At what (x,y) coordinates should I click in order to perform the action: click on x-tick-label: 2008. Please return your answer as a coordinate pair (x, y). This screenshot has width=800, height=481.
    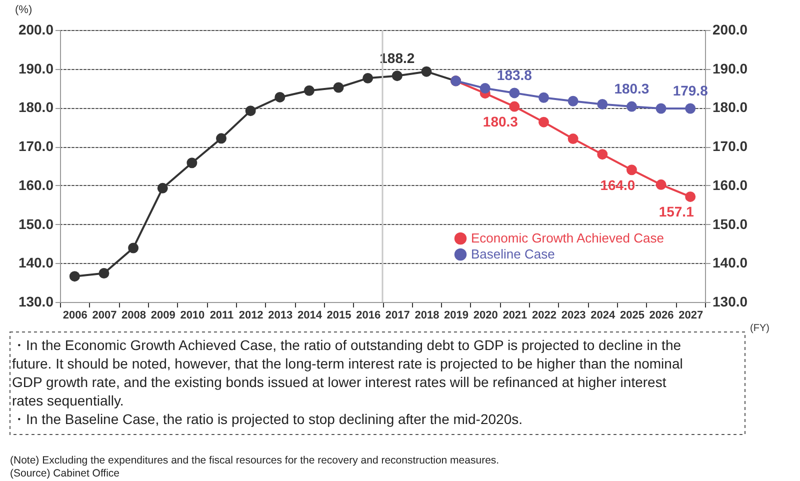
    Looking at the image, I should click on (134, 316).